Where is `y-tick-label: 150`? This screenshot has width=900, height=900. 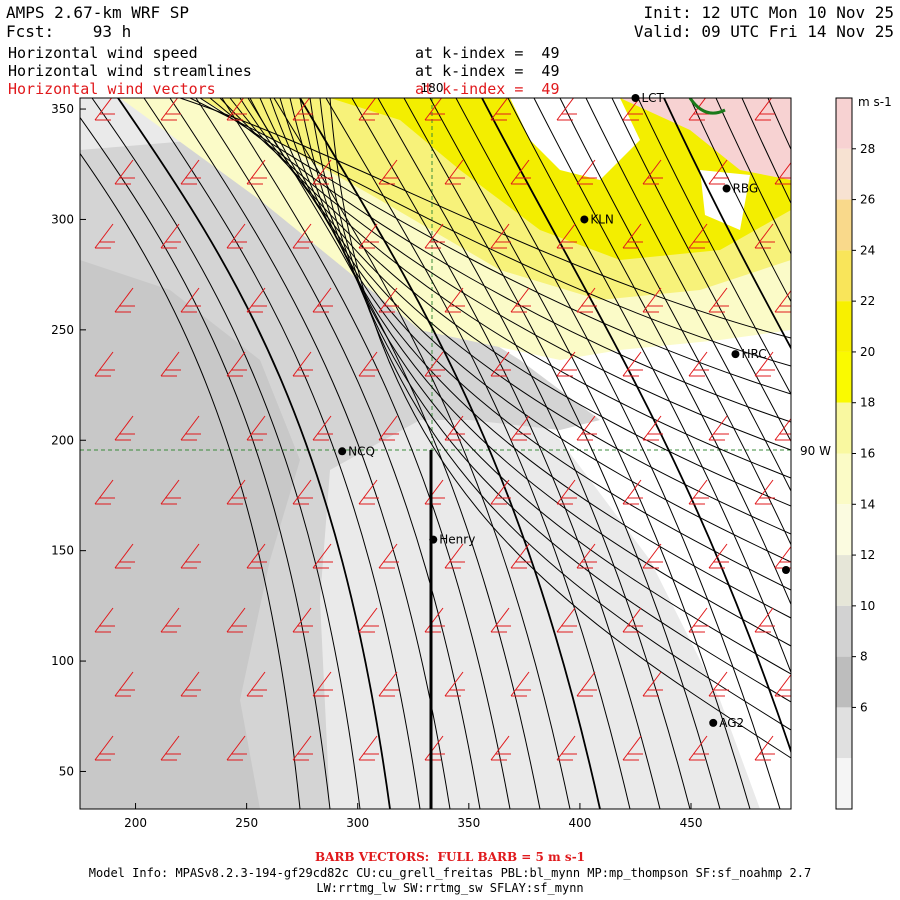
y-tick-label: 150 is located at coordinates (62, 551).